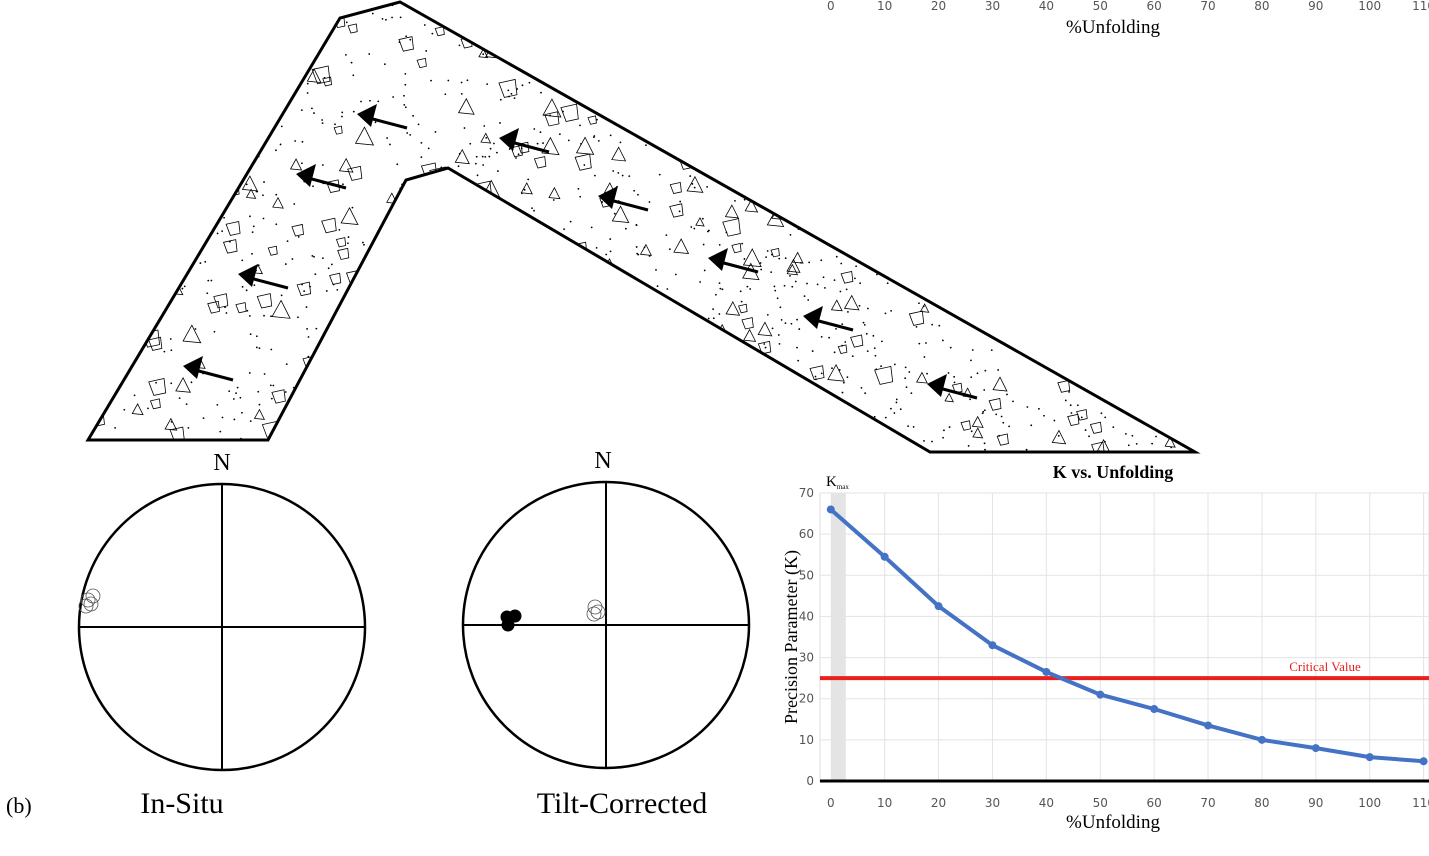 The image size is (1429, 856). I want to click on data-point, so click(1208, 725).